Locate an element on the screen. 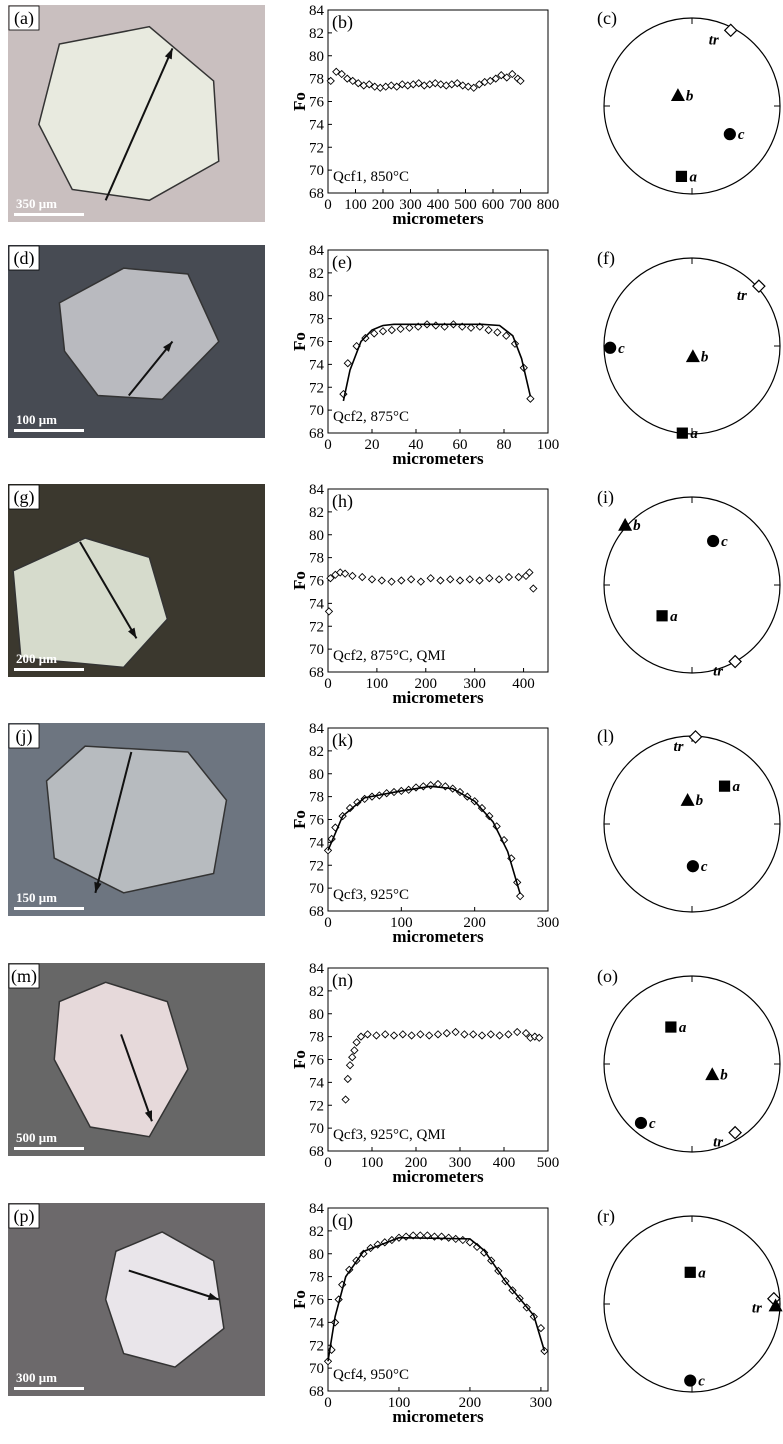 The width and height of the screenshot is (783, 1444). pole-label: tr is located at coordinates (679, 747).